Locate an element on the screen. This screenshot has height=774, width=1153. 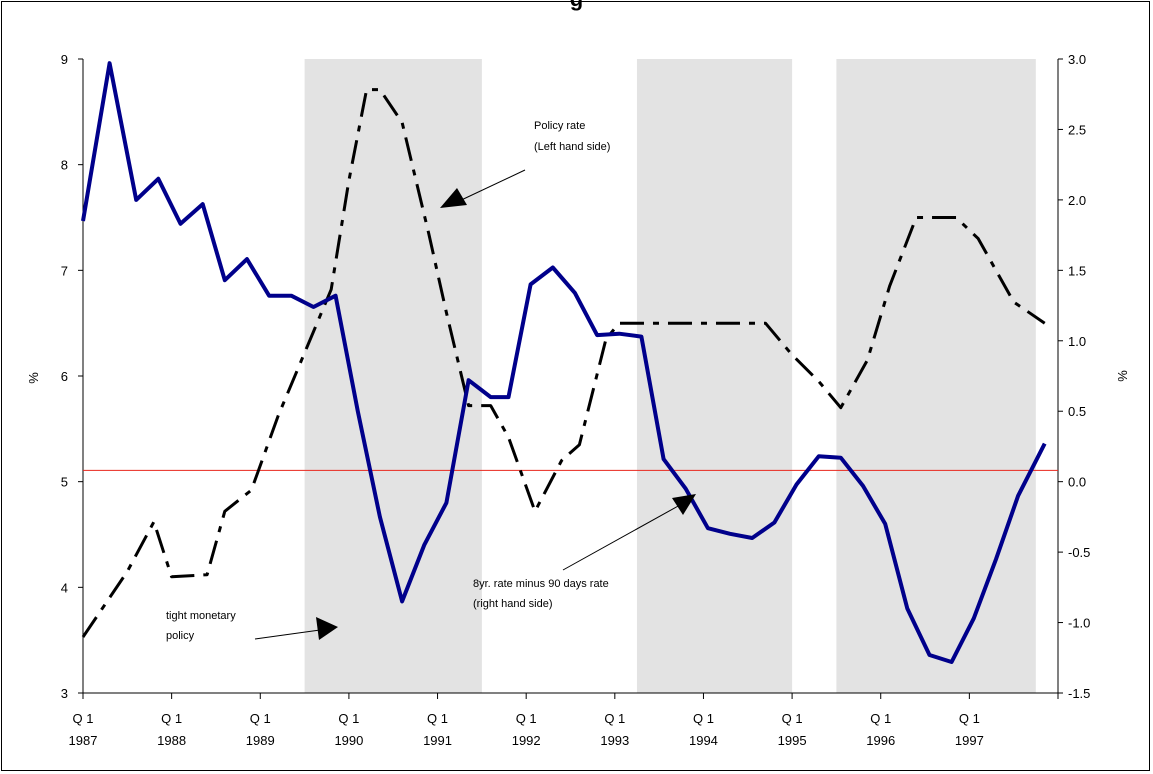
annotation-policy-rate-line1: Policy rate is located at coordinates (559, 126).